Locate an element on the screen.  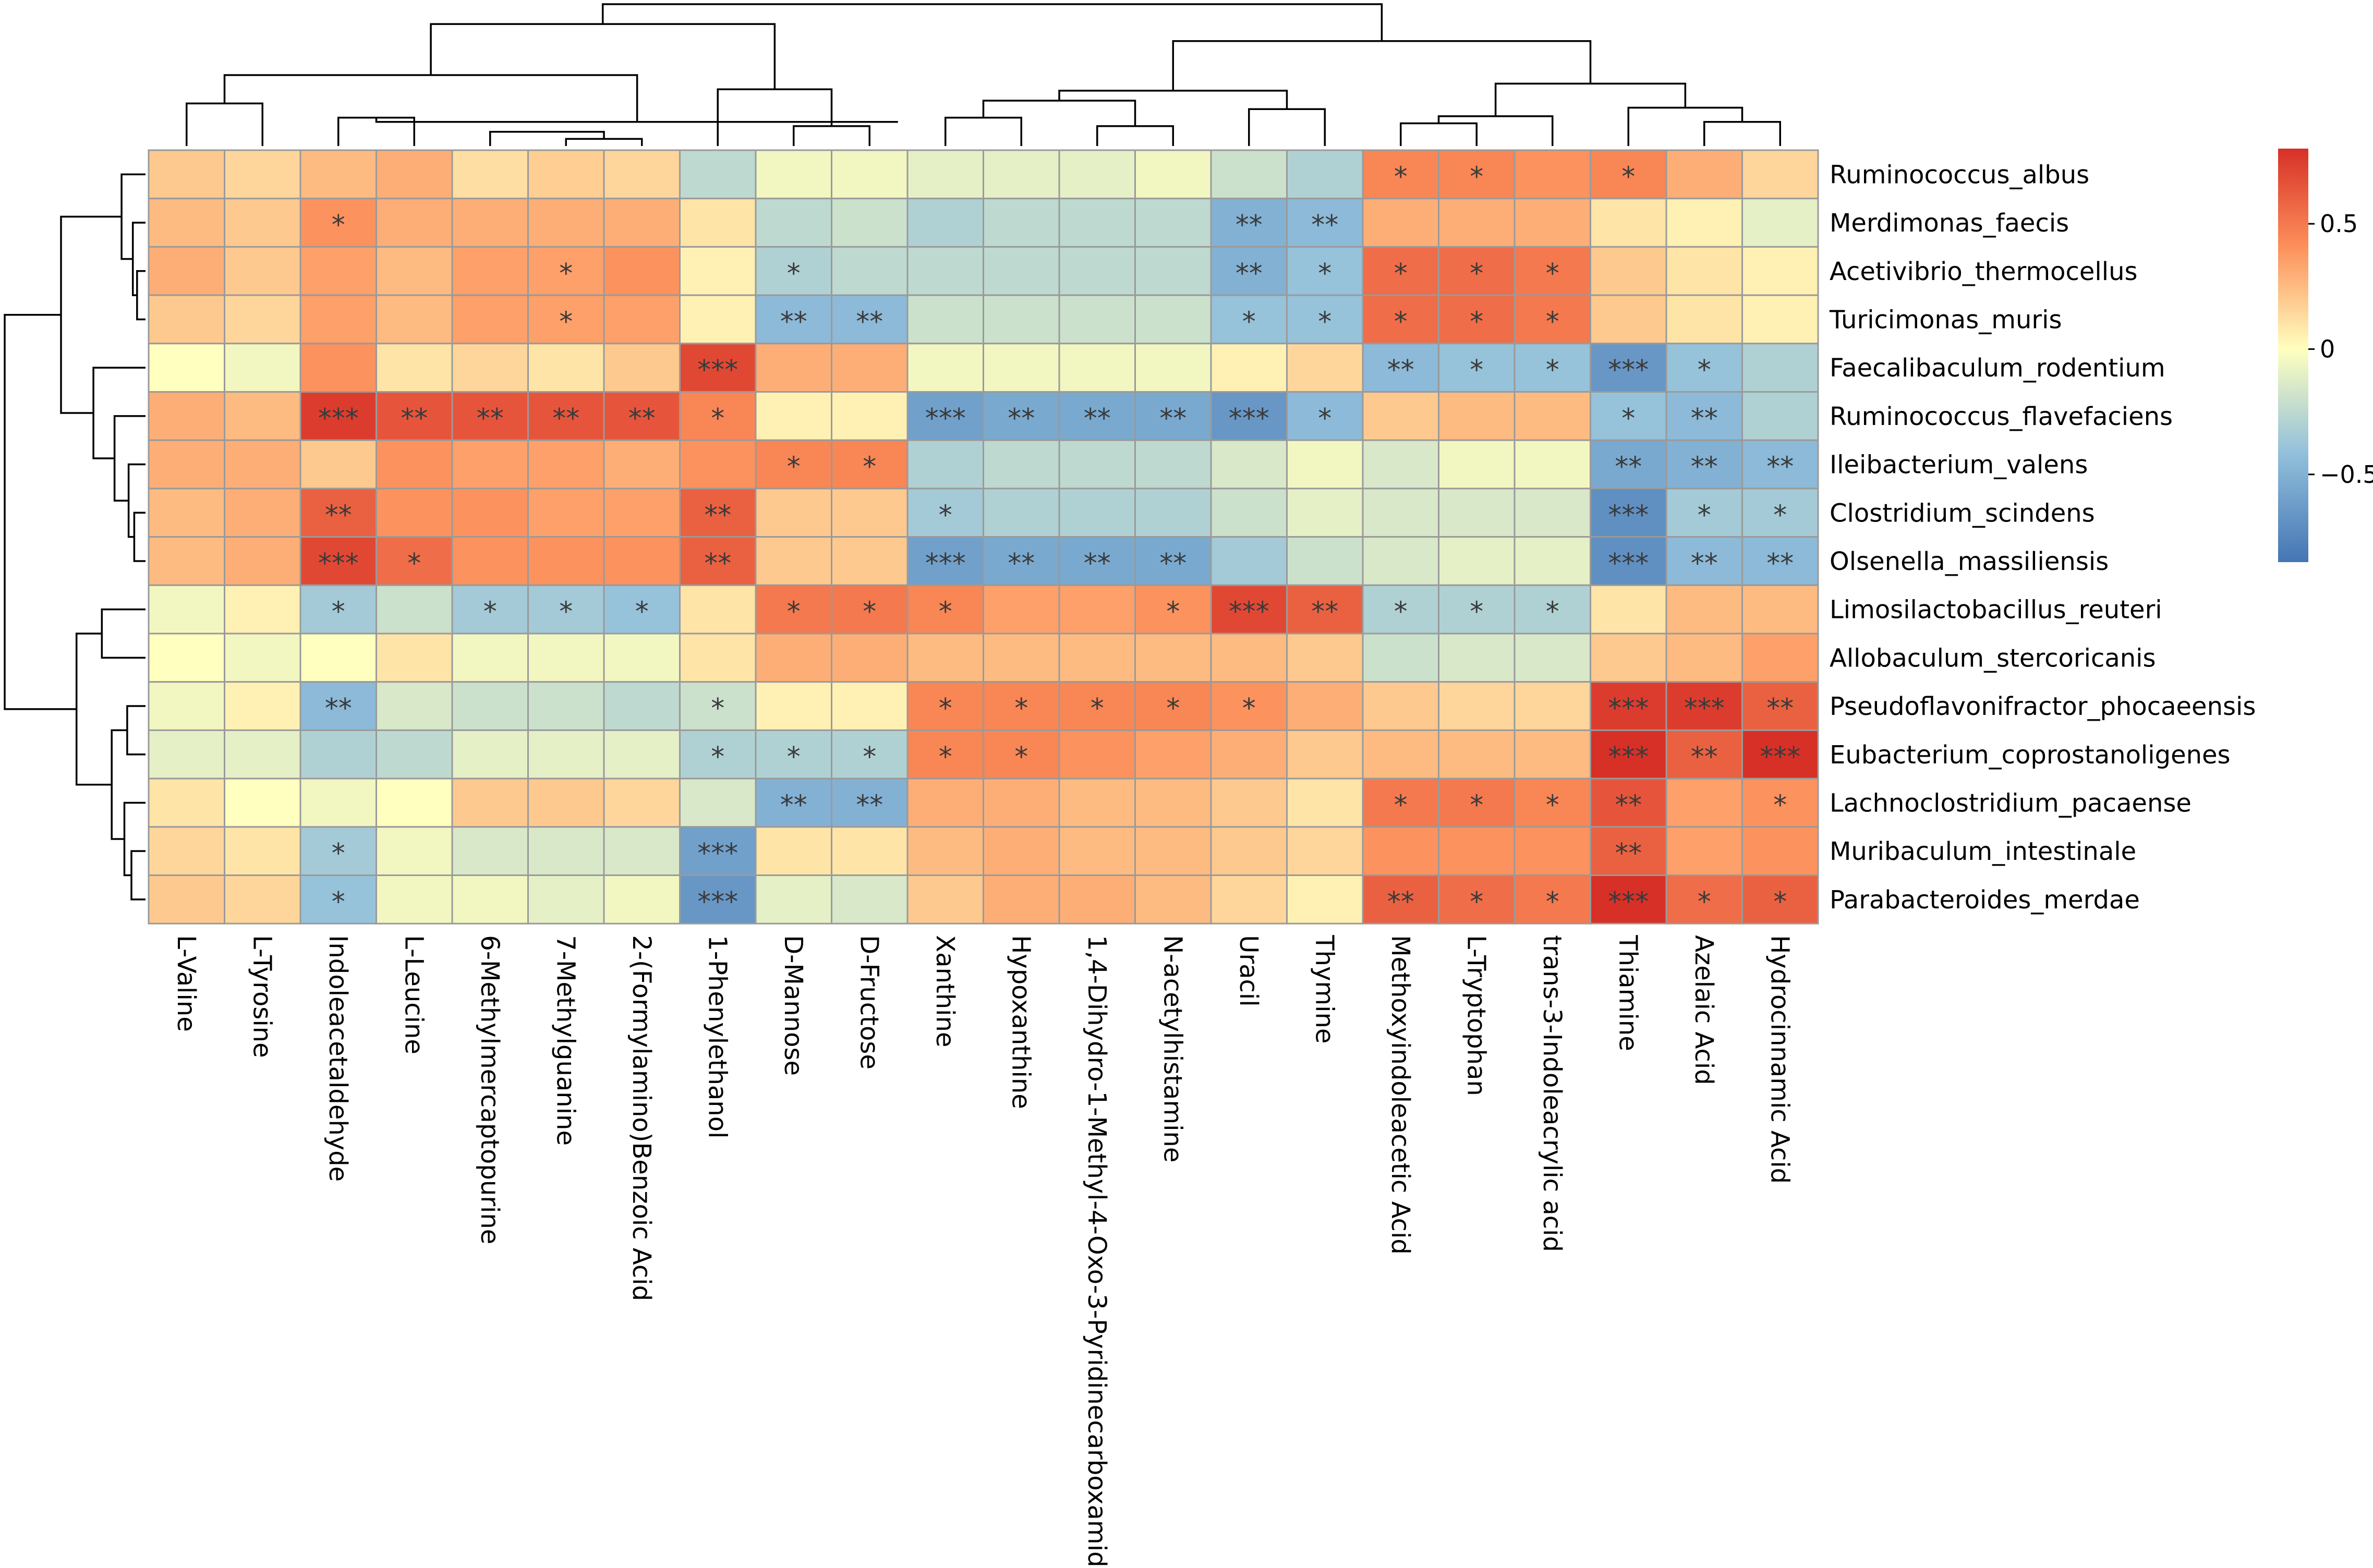
row-label: Limosilactobacillus_reuteri is located at coordinates (1996, 610).